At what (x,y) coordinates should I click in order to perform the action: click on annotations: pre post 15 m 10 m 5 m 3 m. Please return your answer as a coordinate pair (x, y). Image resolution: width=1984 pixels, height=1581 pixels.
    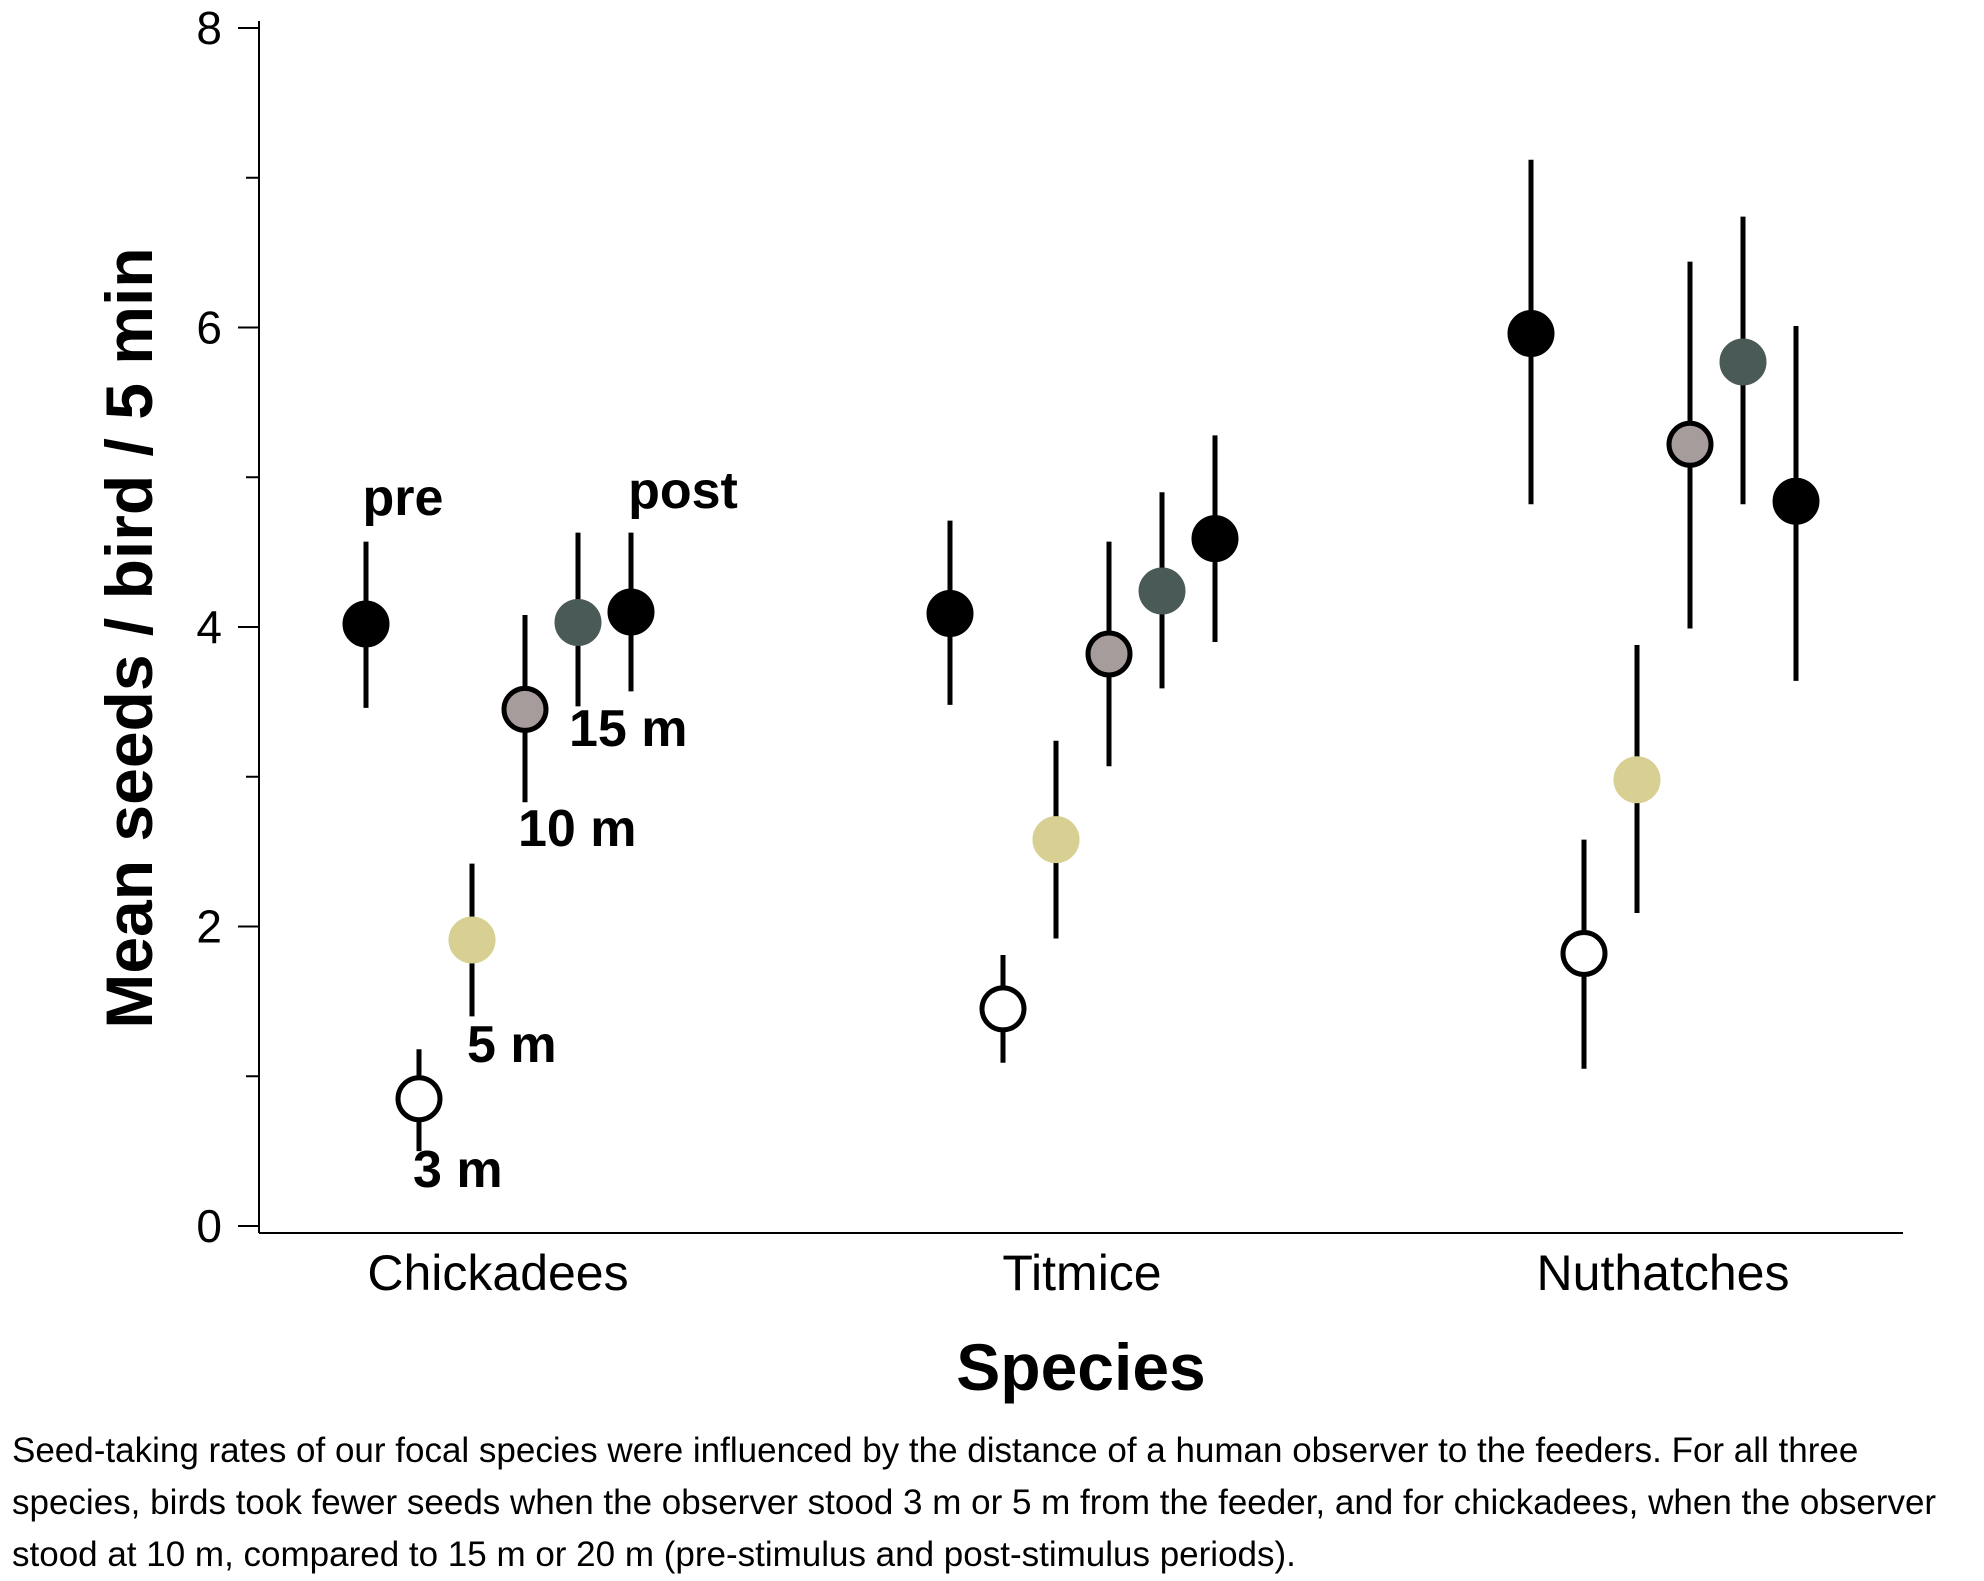
    Looking at the image, I should click on (550, 830).